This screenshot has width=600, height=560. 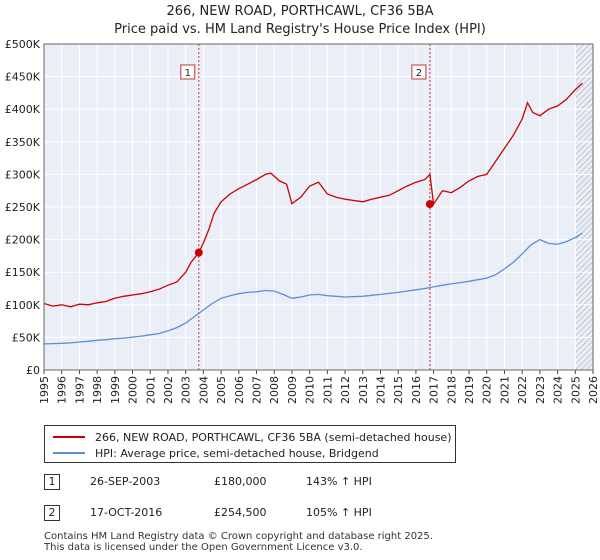 I want to click on x-tick-label: 2017, so click(x=434, y=390).